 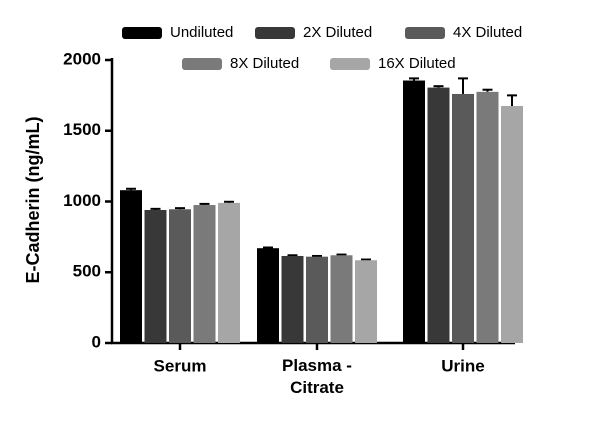 What do you see at coordinates (201, 32) in the screenshot?
I see `legend-label: Undiluted` at bounding box center [201, 32].